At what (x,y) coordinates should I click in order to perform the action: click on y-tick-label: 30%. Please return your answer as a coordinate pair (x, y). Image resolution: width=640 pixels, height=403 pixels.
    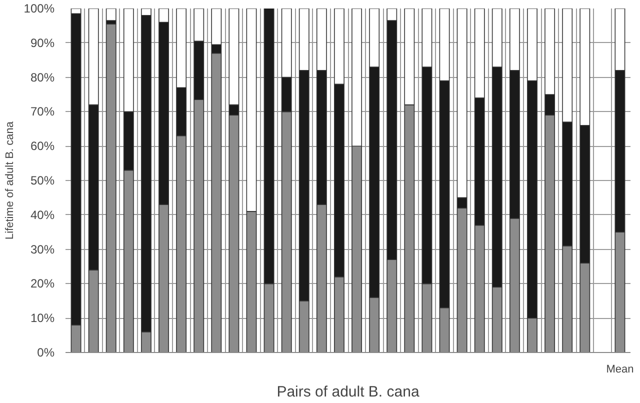
    Looking at the image, I should click on (42, 249).